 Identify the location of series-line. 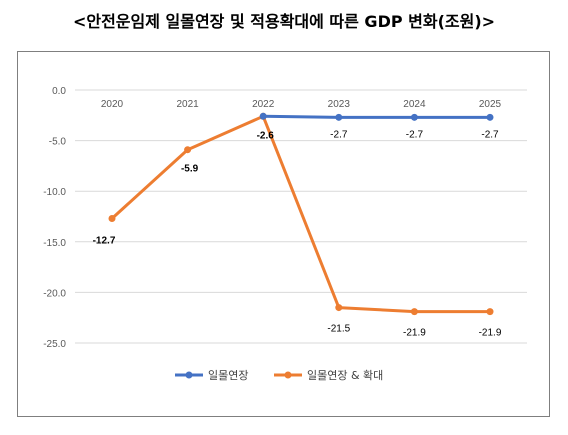
(376, 116).